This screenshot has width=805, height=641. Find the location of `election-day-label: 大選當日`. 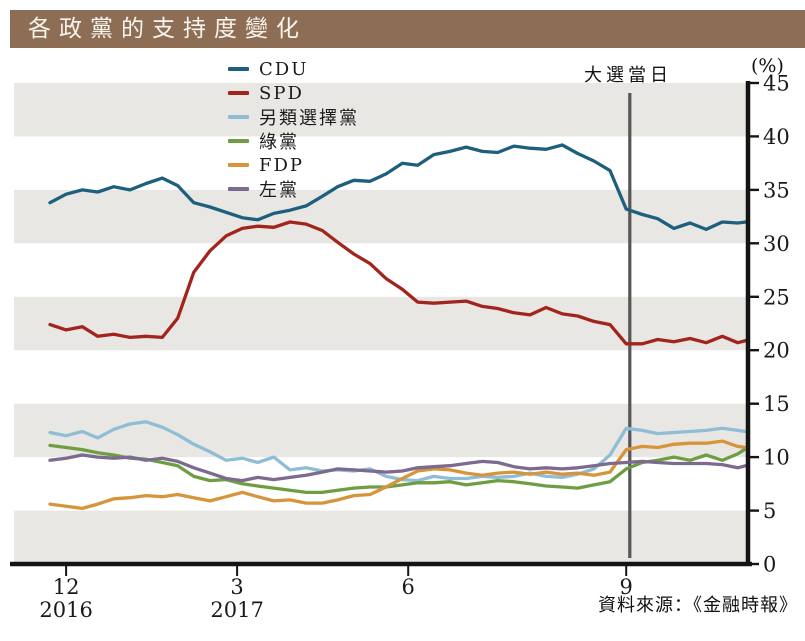

election-day-label: 大選當日 is located at coordinates (628, 75).